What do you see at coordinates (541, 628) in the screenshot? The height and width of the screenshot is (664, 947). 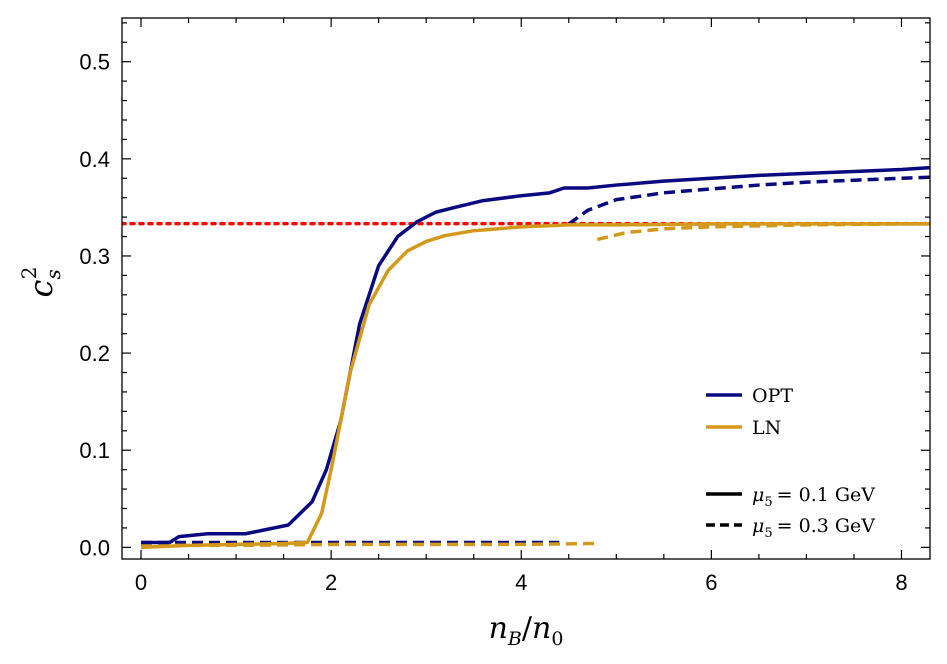 I see `x-label-base2: n` at bounding box center [541, 628].